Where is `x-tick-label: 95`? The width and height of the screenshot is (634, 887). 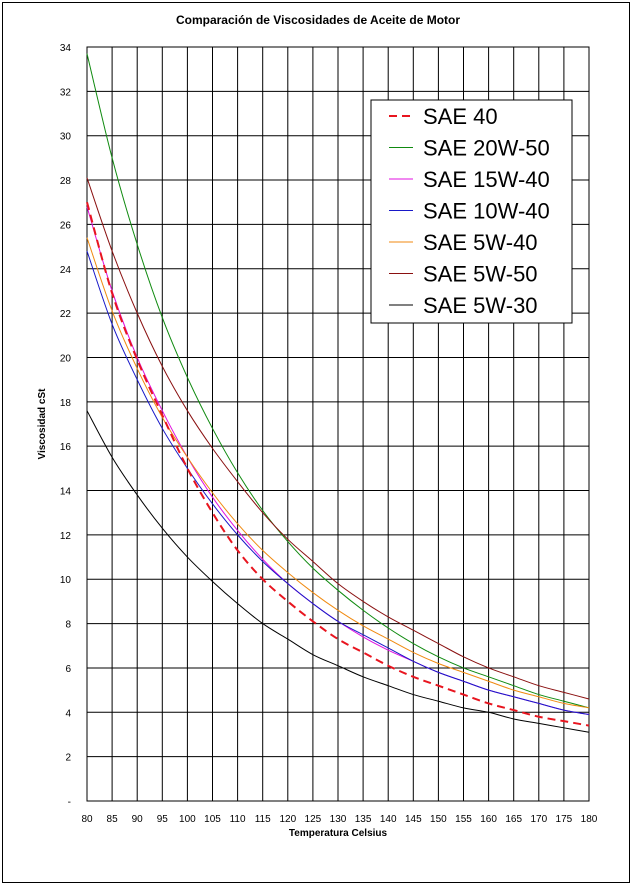 x-tick-label: 95 is located at coordinates (163, 819).